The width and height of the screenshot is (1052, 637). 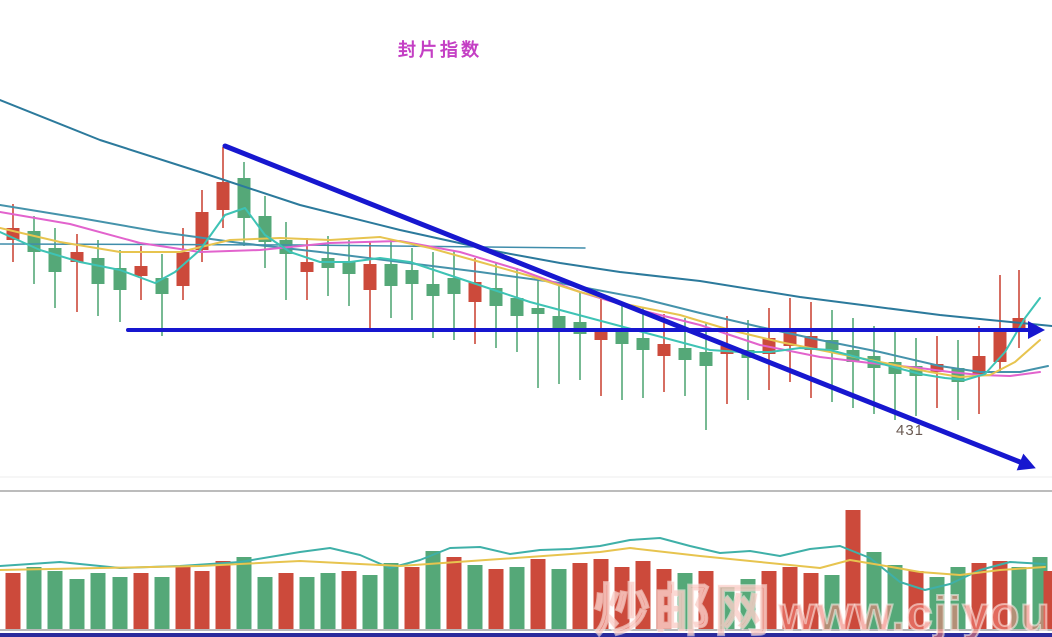 I want to click on volume-vol-ma-teal, so click(x=523, y=564).